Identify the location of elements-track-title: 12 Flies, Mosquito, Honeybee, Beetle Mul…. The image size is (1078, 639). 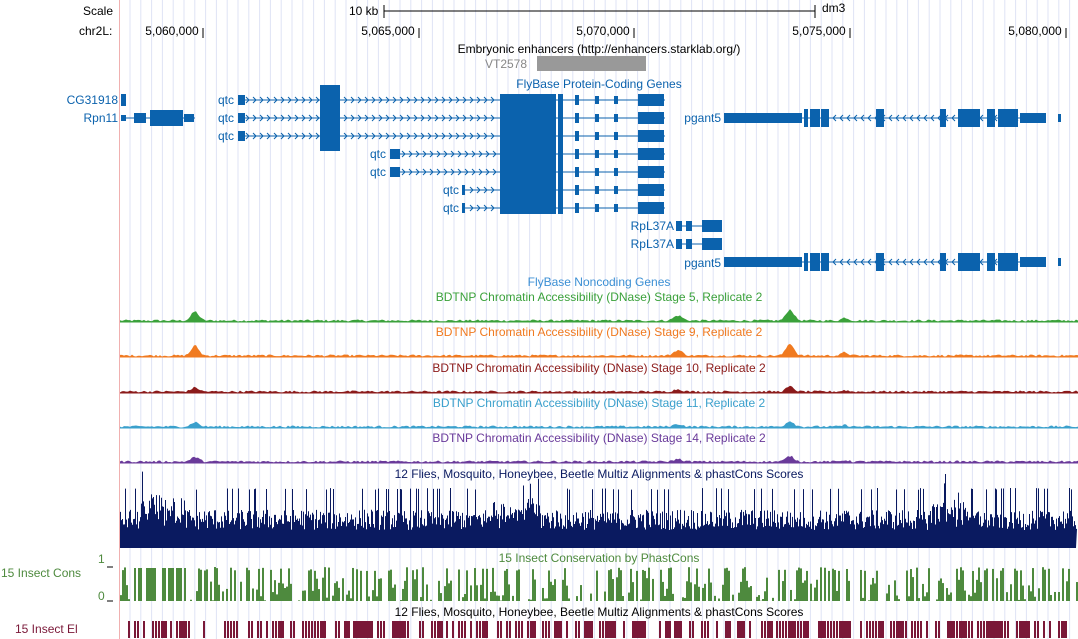
(599, 612).